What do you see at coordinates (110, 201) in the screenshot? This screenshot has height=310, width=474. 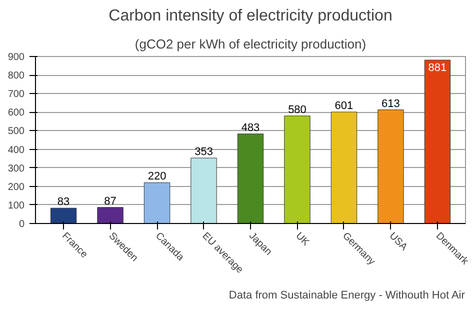 I see `data-label: 87` at bounding box center [110, 201].